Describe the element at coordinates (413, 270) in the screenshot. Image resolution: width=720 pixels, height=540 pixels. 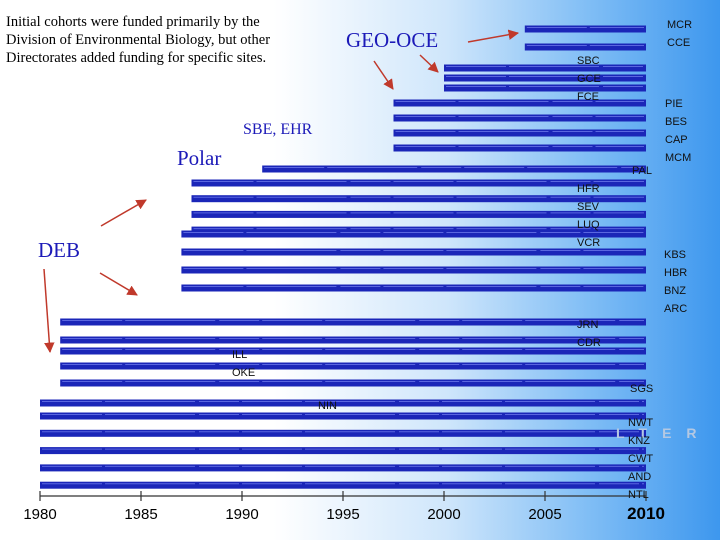
I see `site-bar-bnz` at that location.